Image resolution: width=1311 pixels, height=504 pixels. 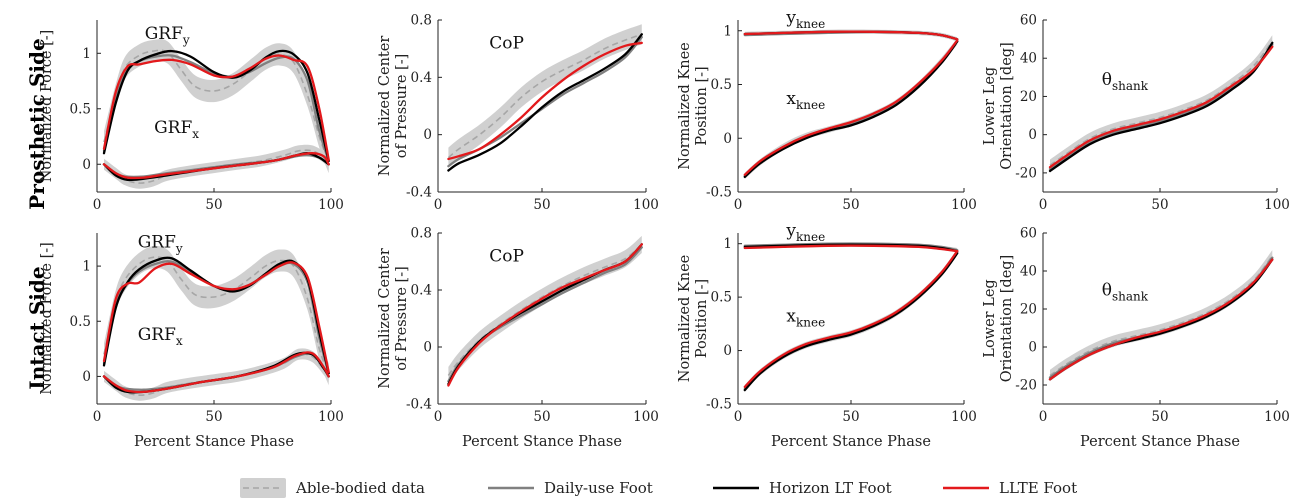 What do you see at coordinates (570, 488) in the screenshot?
I see `legend-item-daily-use-foot: Daily-use Foot` at bounding box center [570, 488].